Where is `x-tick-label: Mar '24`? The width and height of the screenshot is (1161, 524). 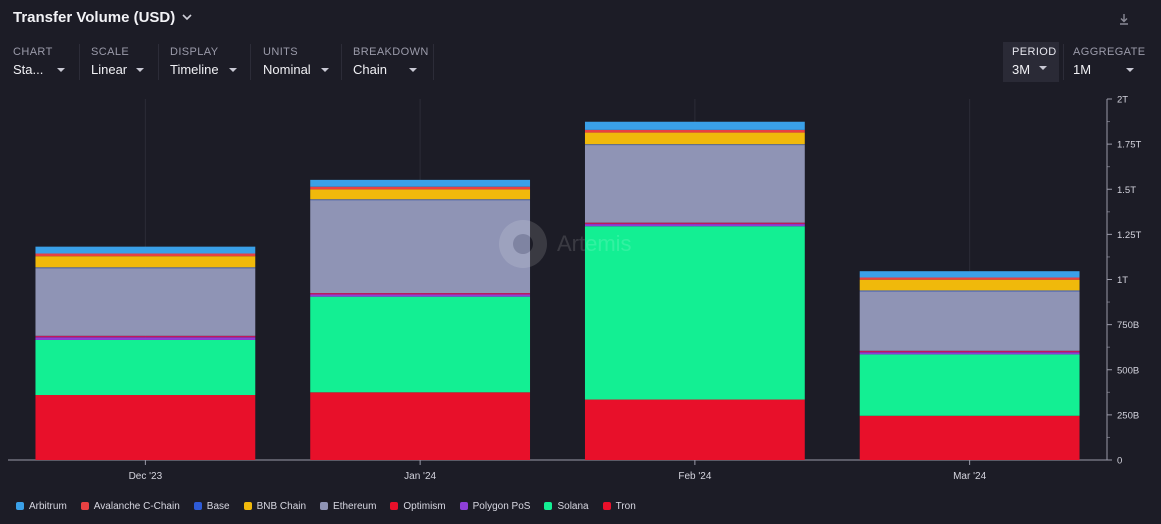
x-tick-label: Mar '24 is located at coordinates (969, 476).